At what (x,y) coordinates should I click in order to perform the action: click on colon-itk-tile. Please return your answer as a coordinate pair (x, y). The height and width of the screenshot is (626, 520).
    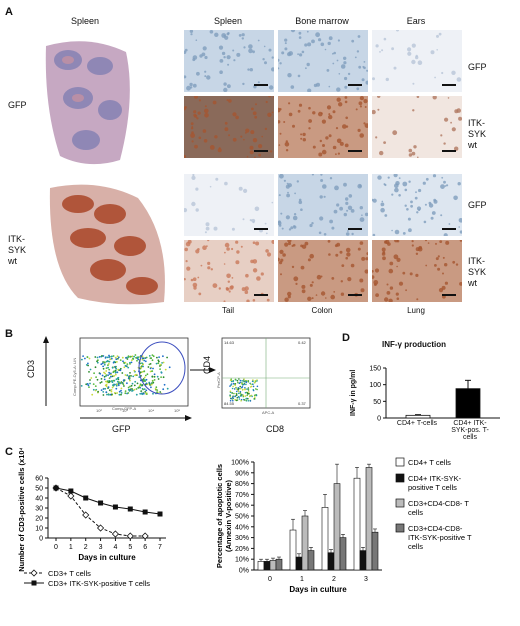
    Looking at the image, I should click on (323, 271).